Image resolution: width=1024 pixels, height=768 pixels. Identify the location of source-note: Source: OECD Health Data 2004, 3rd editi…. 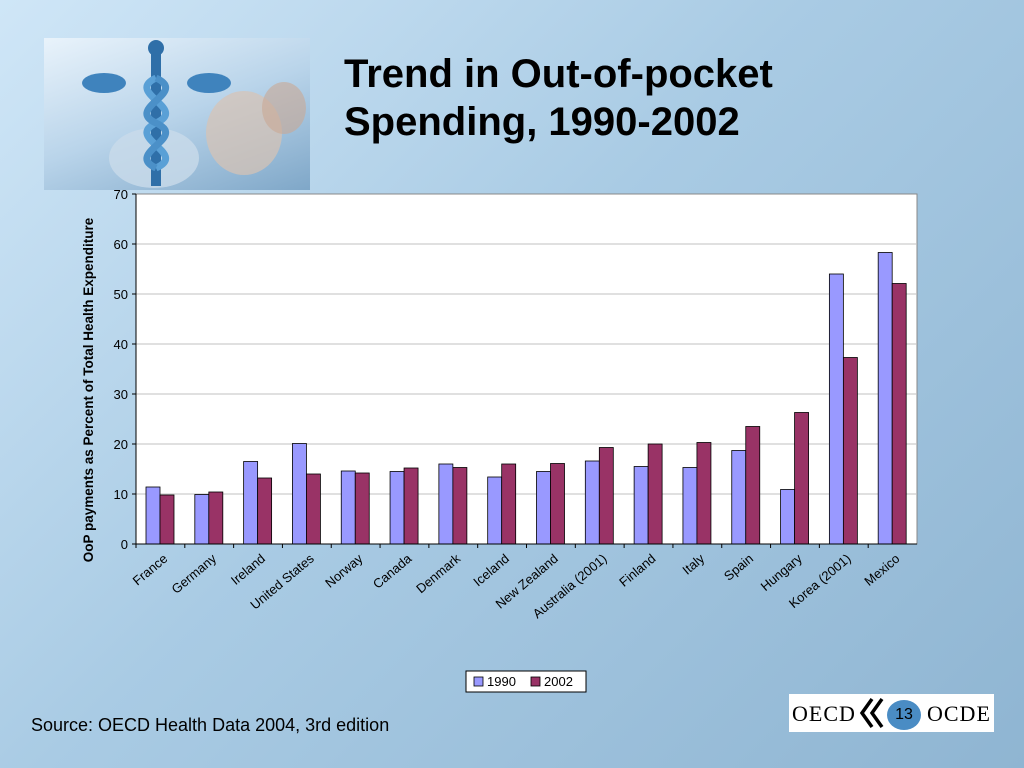
(210, 725).